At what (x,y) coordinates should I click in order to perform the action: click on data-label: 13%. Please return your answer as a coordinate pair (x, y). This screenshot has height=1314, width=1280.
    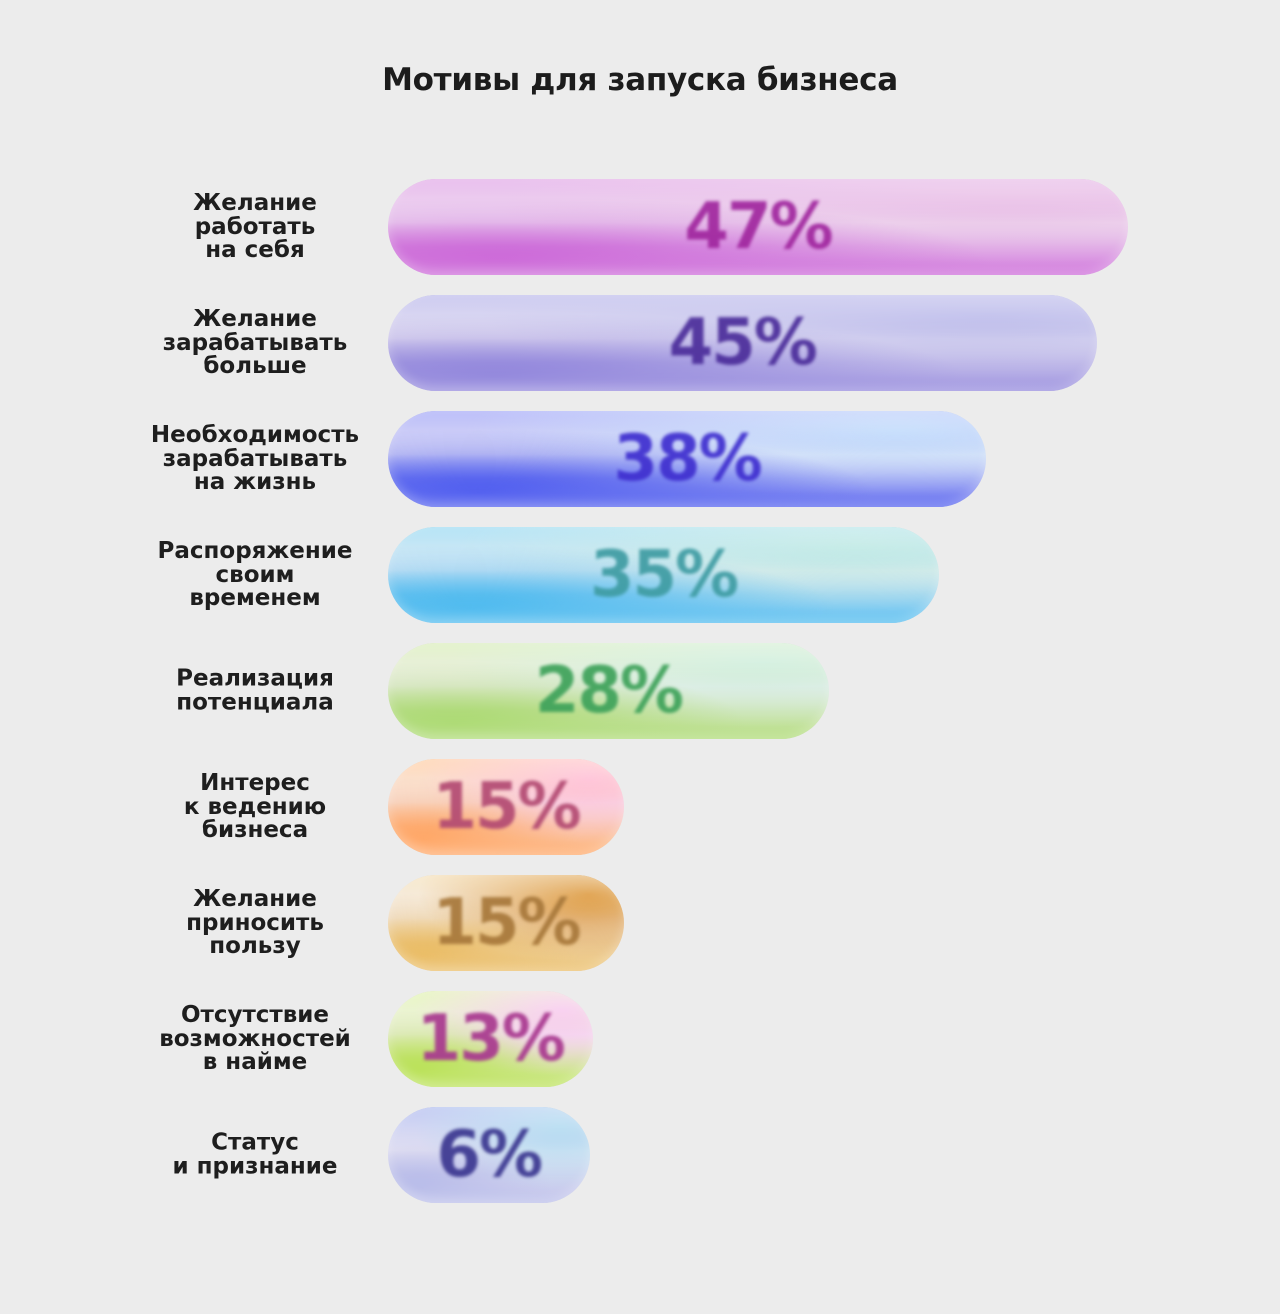
    Looking at the image, I should click on (491, 1039).